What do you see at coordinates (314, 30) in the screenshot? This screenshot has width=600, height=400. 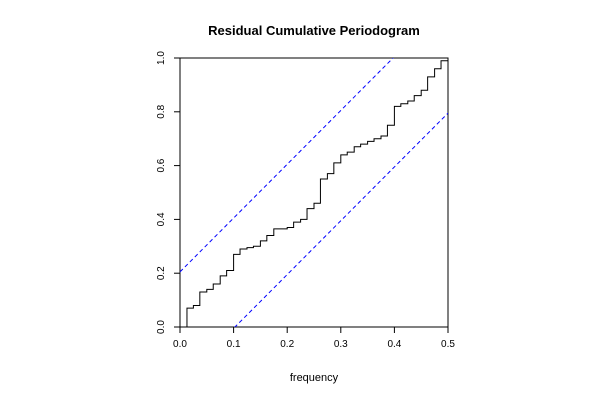 I see `chart-title: Residual Cumulative Periodogram` at bounding box center [314, 30].